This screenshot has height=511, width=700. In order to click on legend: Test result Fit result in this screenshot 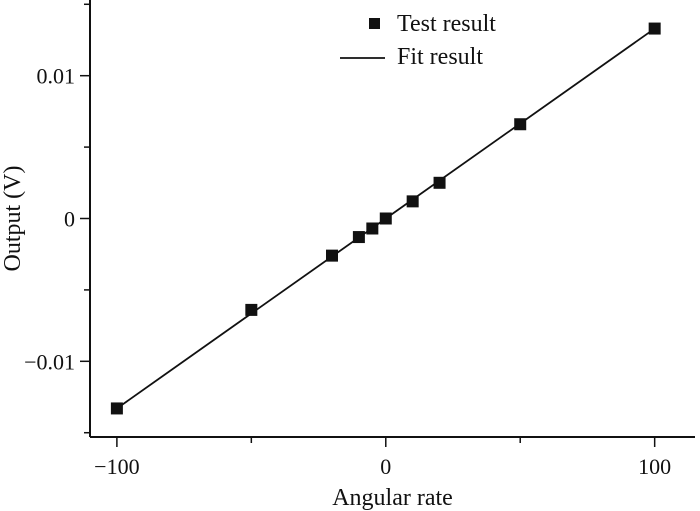, I will do `click(418, 40)`.